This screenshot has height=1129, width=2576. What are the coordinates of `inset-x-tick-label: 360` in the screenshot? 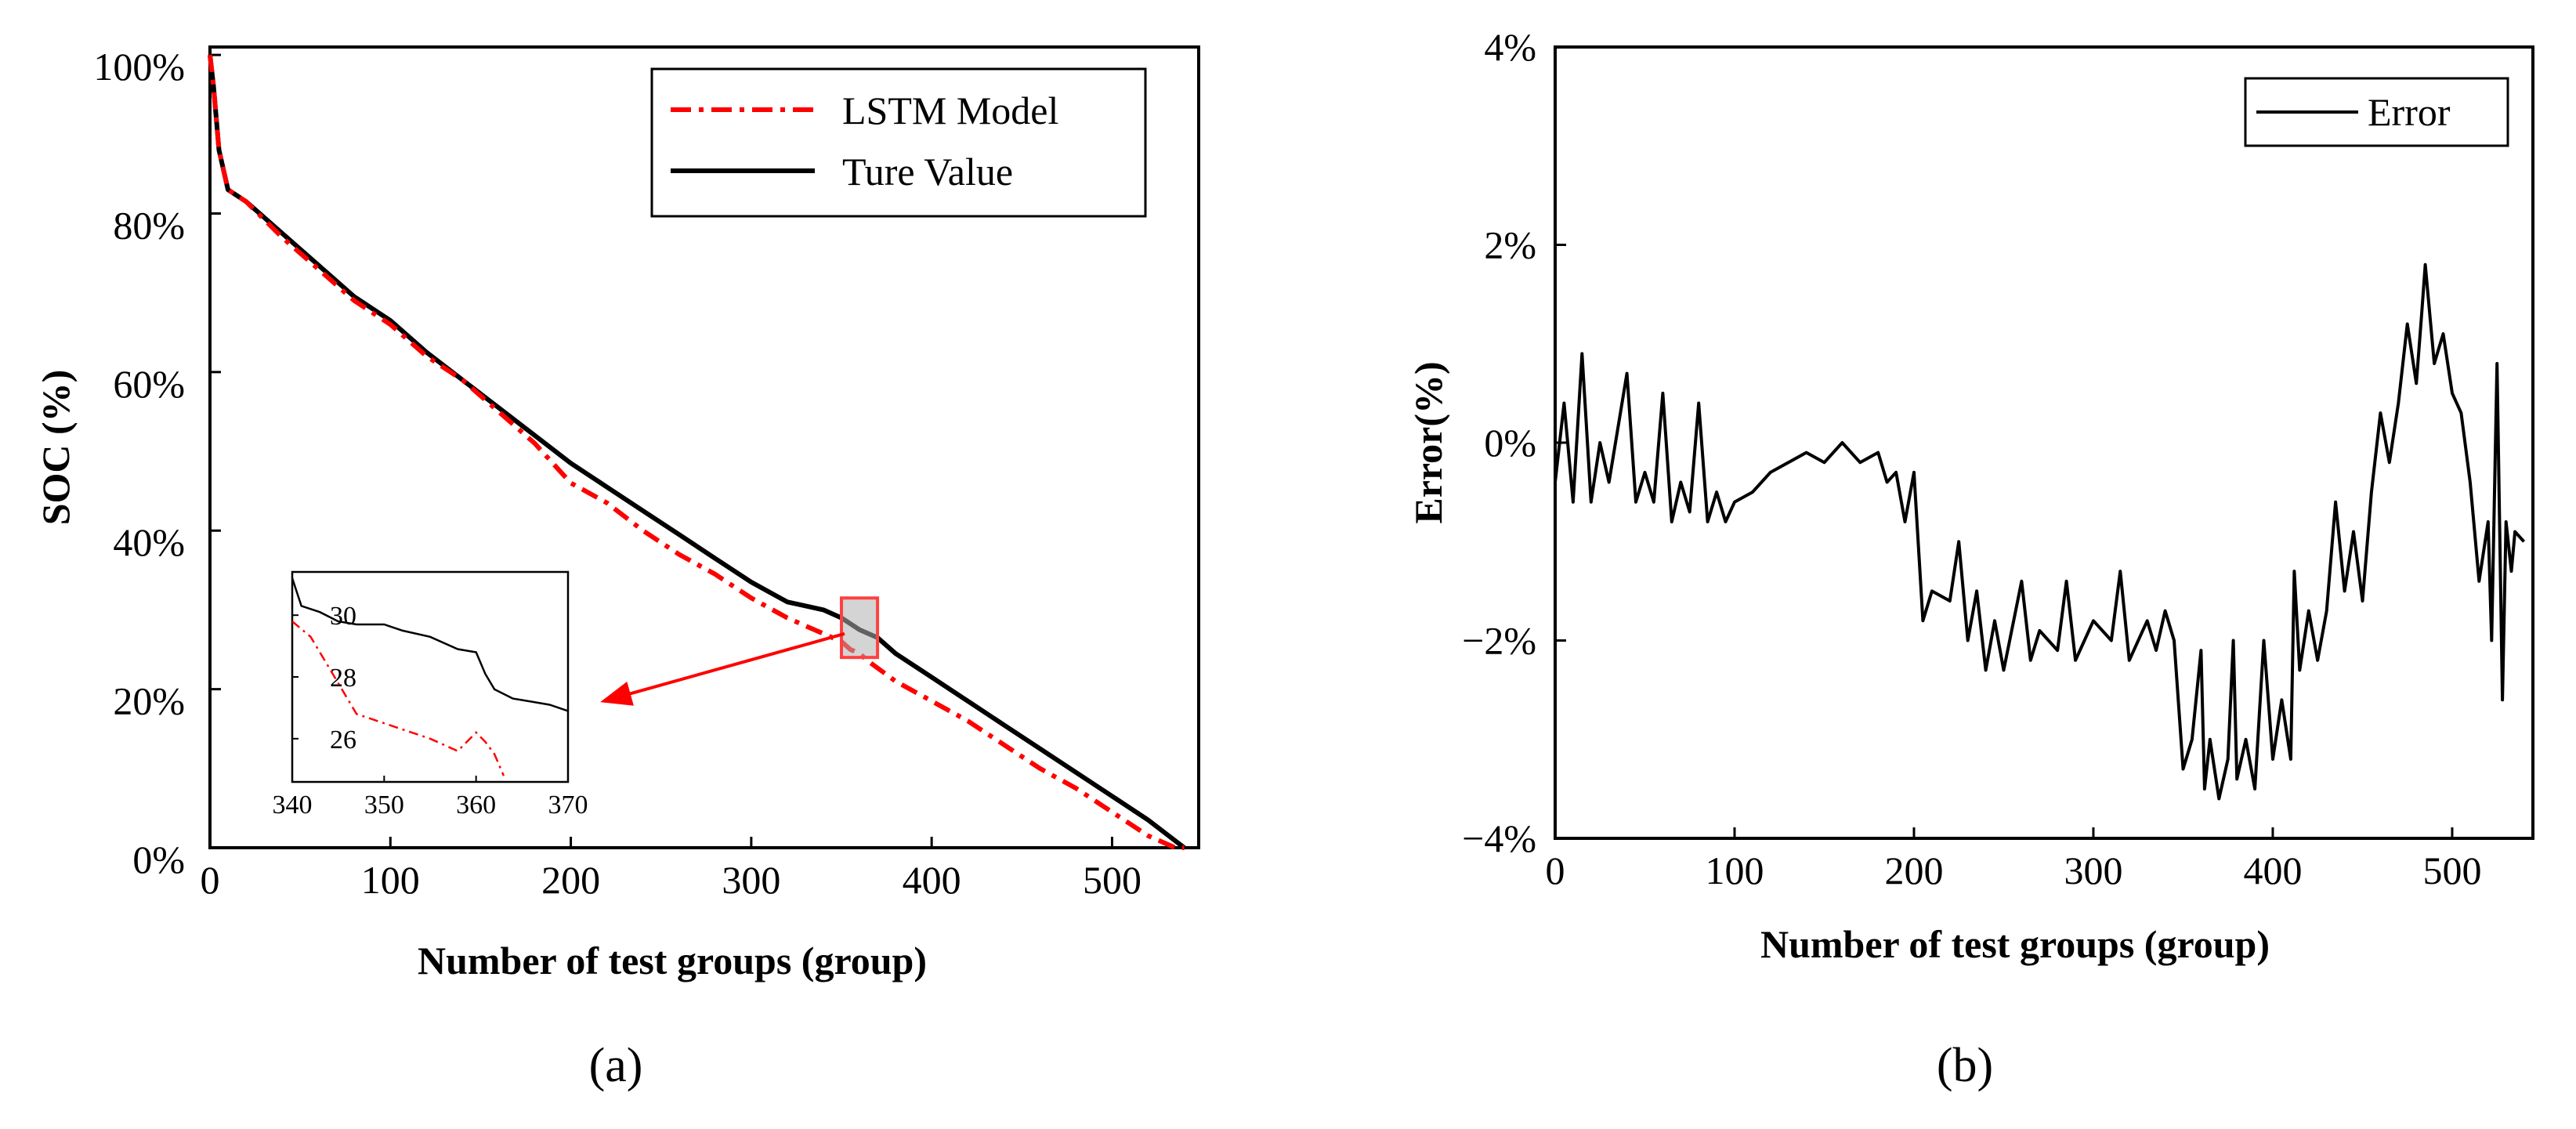 It's located at (476, 806).